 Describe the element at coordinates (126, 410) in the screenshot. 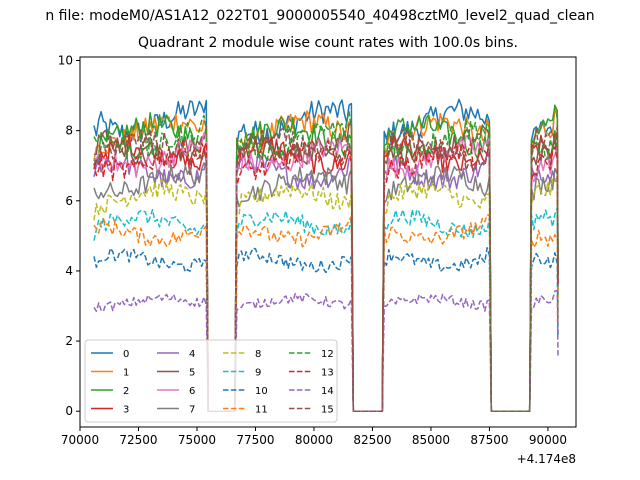

I see `legend-label-3: 3` at that location.